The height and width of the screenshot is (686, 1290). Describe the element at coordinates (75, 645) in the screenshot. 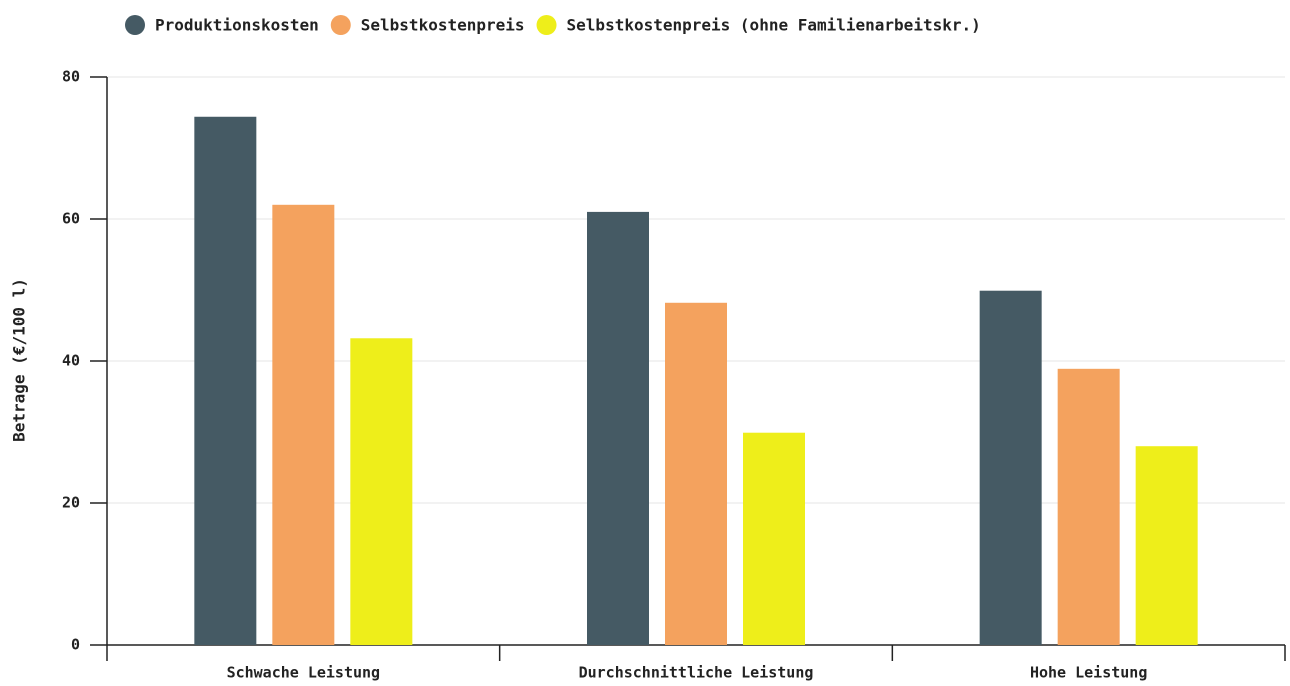

I see `y-tick-label: 0` at that location.